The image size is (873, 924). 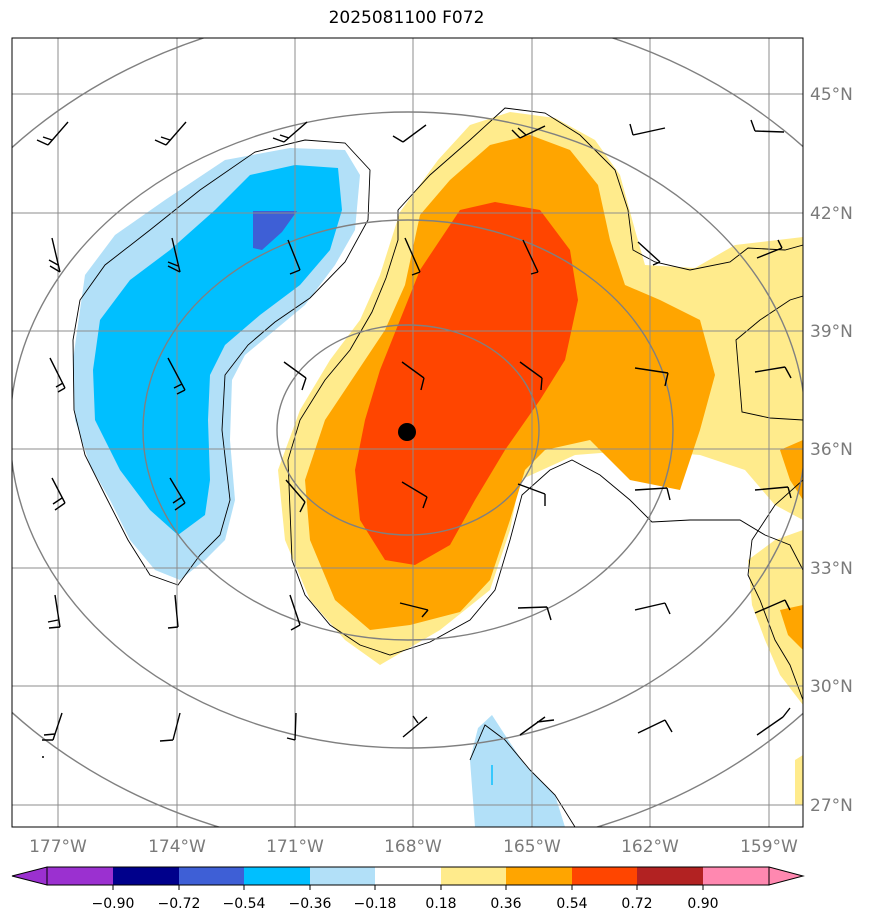 I want to click on map-title: 2025081100 F072, so click(x=406, y=18).